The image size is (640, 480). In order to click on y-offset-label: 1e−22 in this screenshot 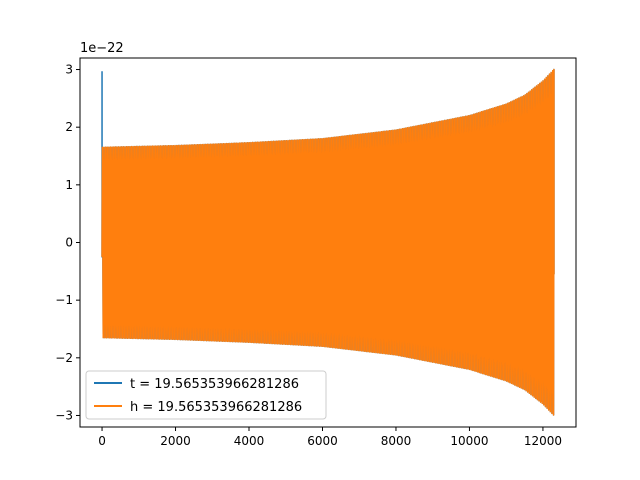, I will do `click(102, 48)`.